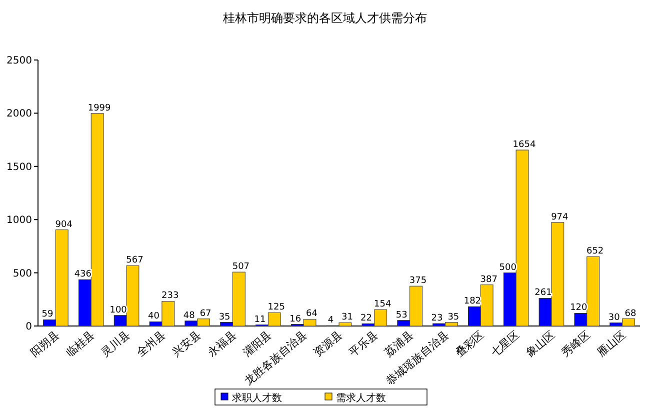 The width and height of the screenshot is (650, 415). What do you see at coordinates (257, 398) in the screenshot?
I see `legend-label: 求职人才数` at bounding box center [257, 398].